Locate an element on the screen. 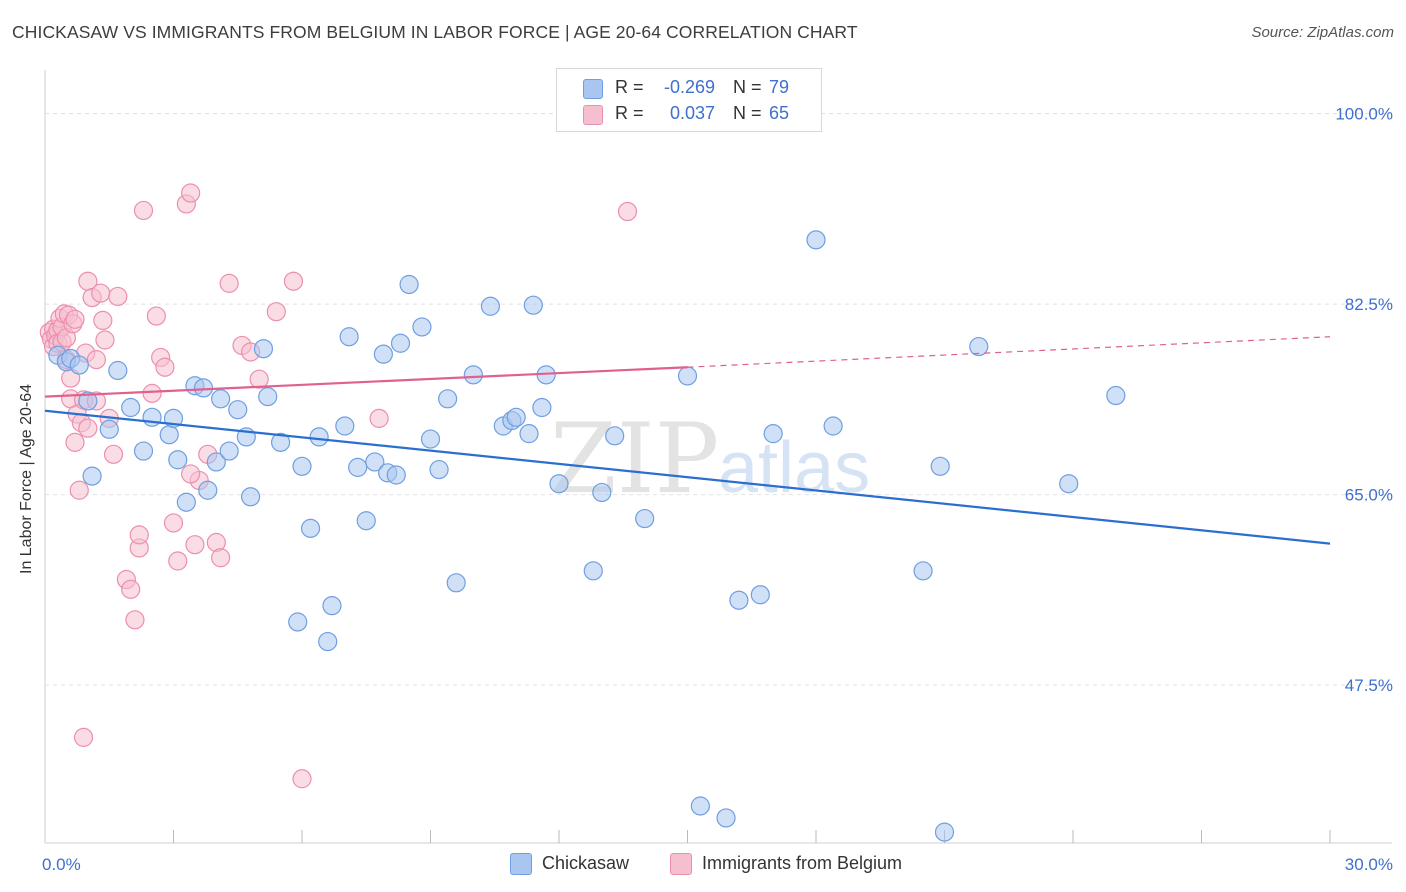  x-tick-label: 0.0% is located at coordinates (61, 864).